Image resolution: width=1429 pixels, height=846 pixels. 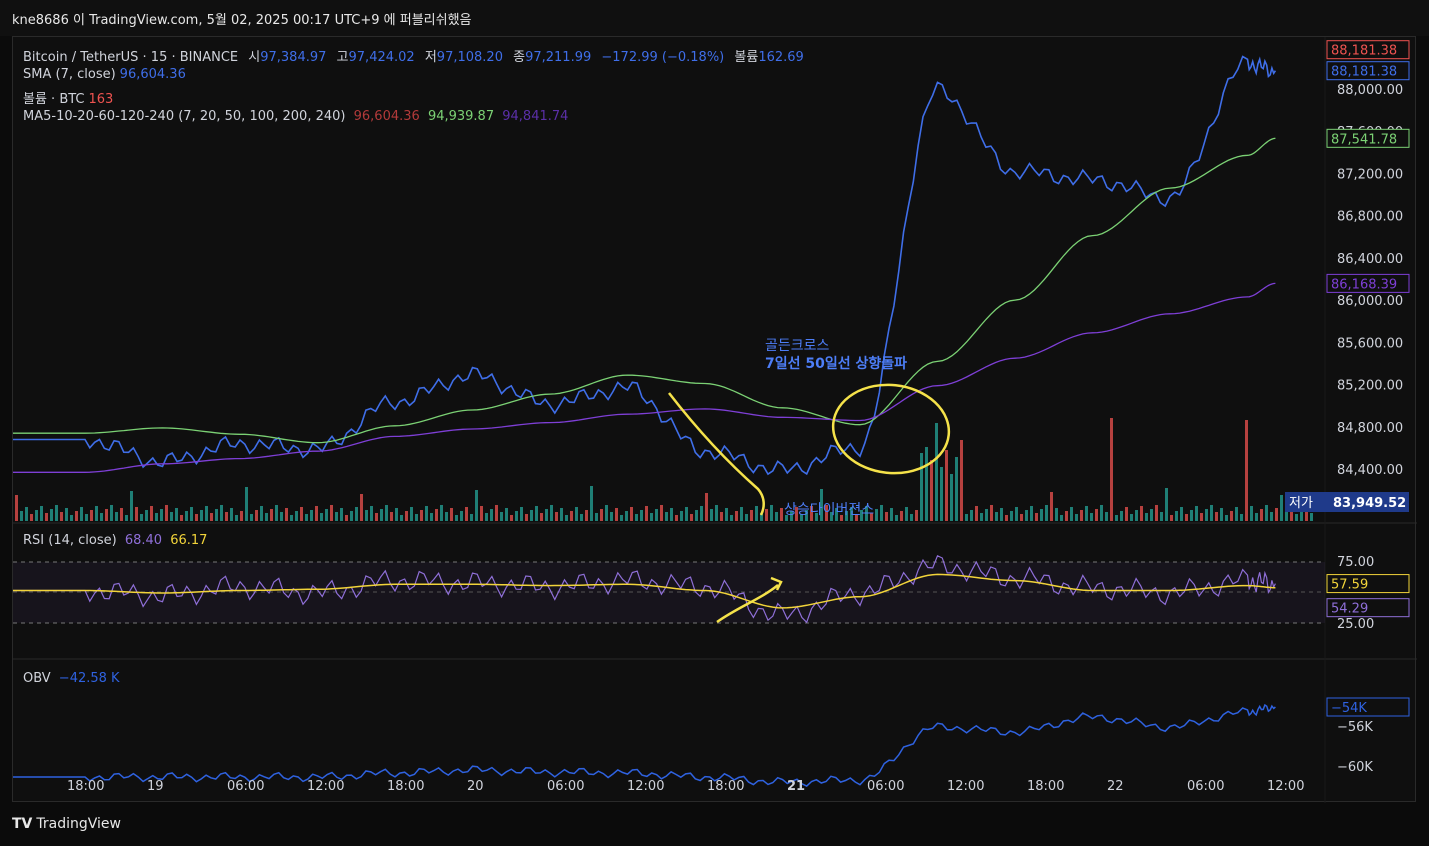 I want to click on legend-sma: SMA (7, close) 96,604.36, so click(x=104, y=74).